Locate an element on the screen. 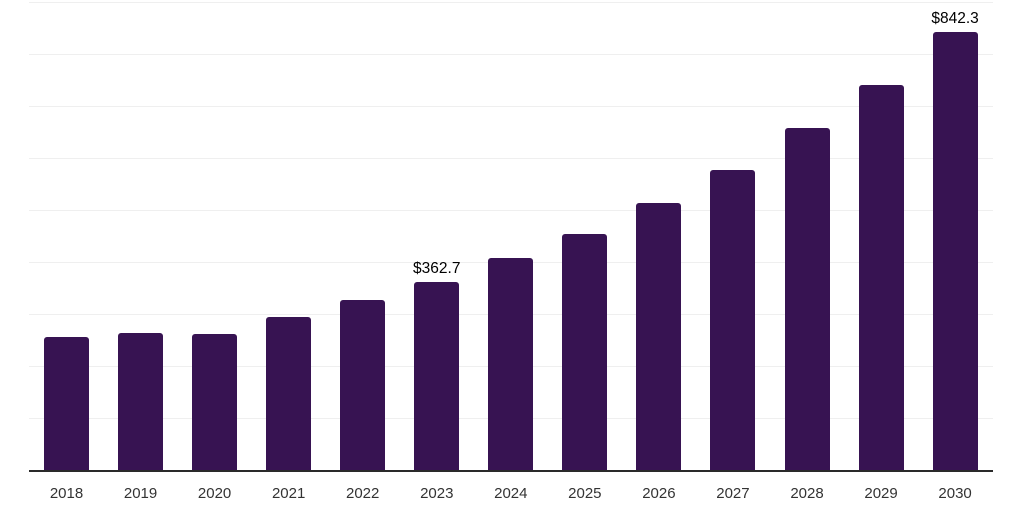 This screenshot has height=512, width=1024. bar-2027 is located at coordinates (733, 320).